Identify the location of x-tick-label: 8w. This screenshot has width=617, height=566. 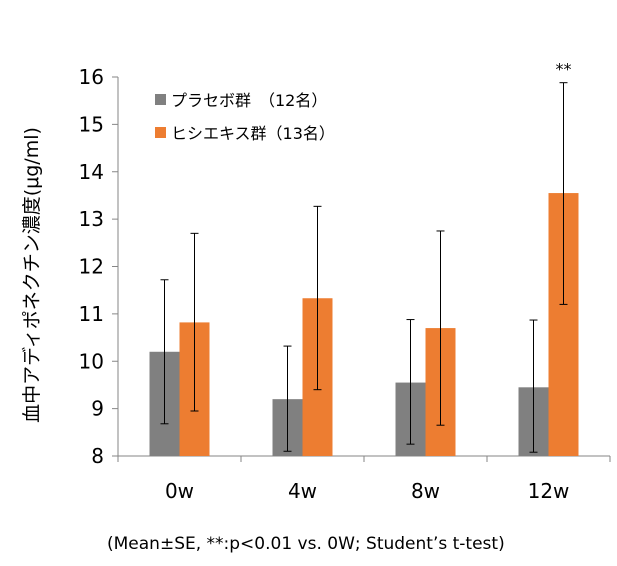
(425, 491).